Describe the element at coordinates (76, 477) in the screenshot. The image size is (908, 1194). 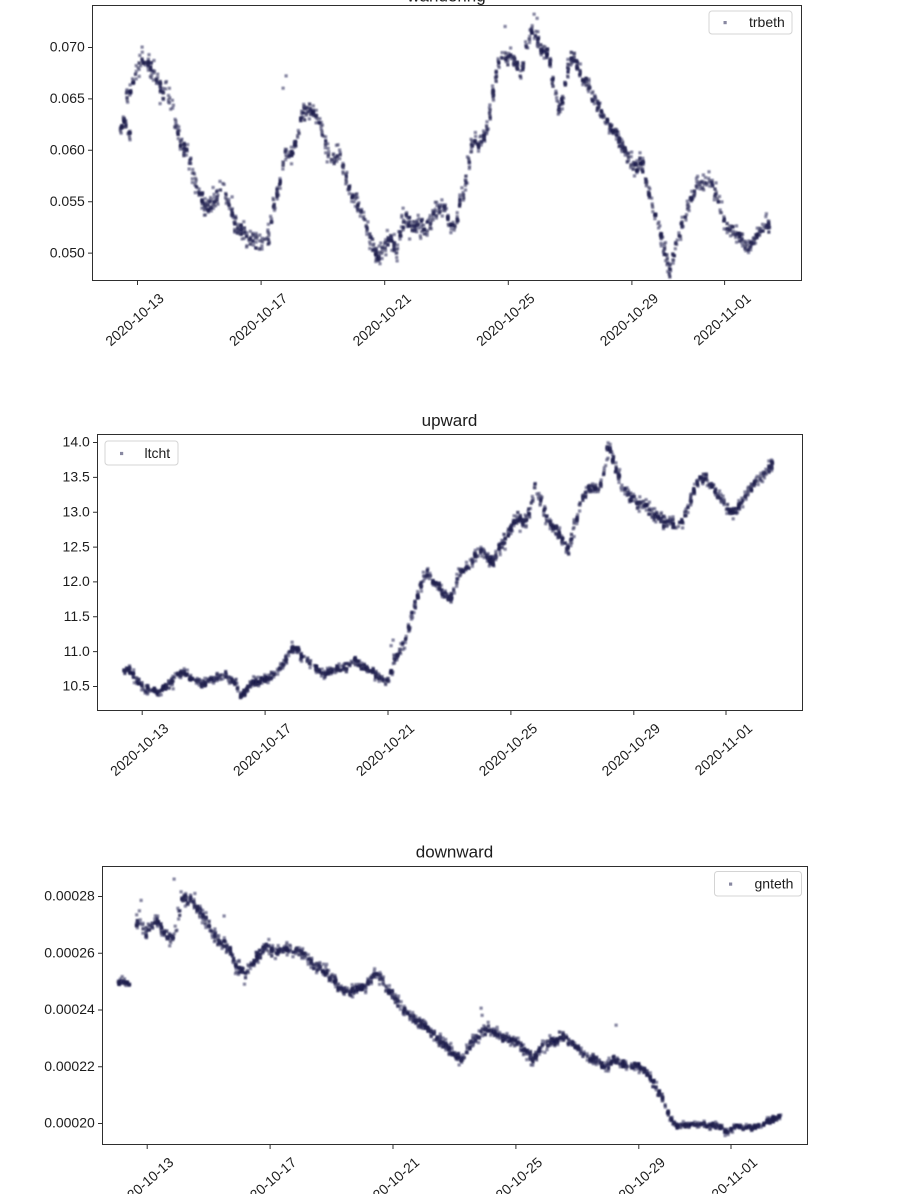
I see `svg-text: 13.5` at that location.